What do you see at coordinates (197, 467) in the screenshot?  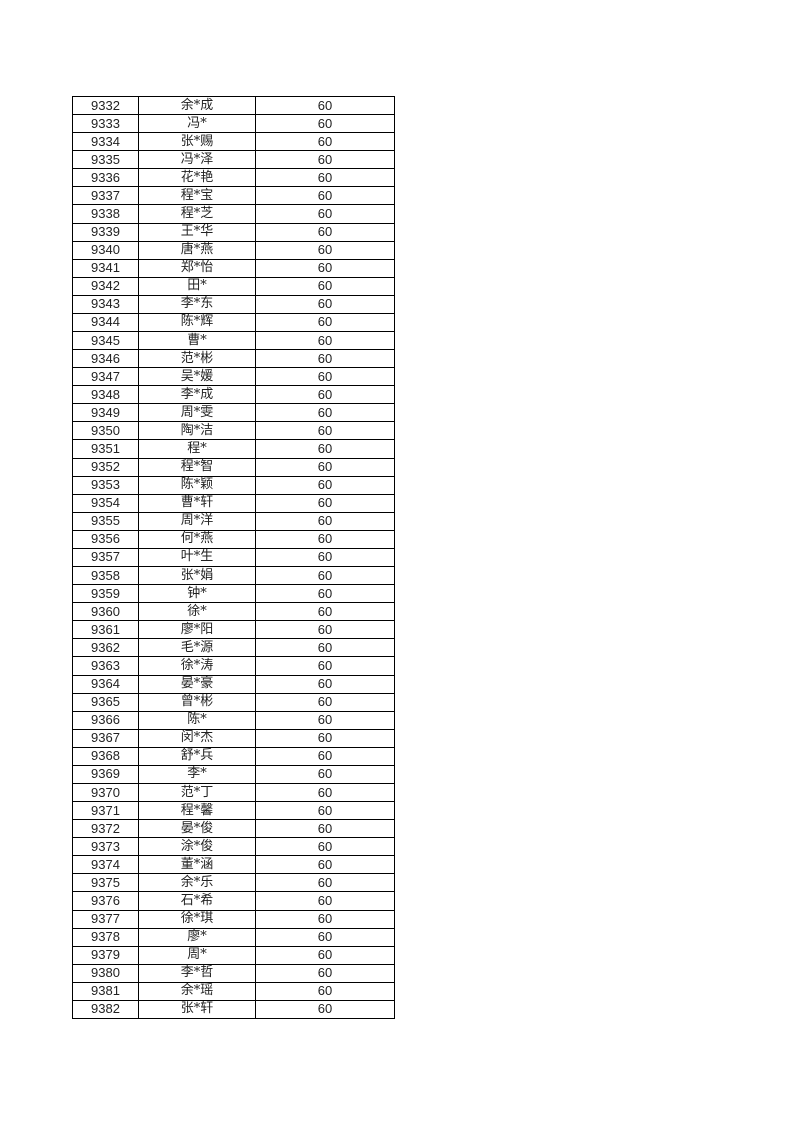 I see `name-cell: 程*智` at bounding box center [197, 467].